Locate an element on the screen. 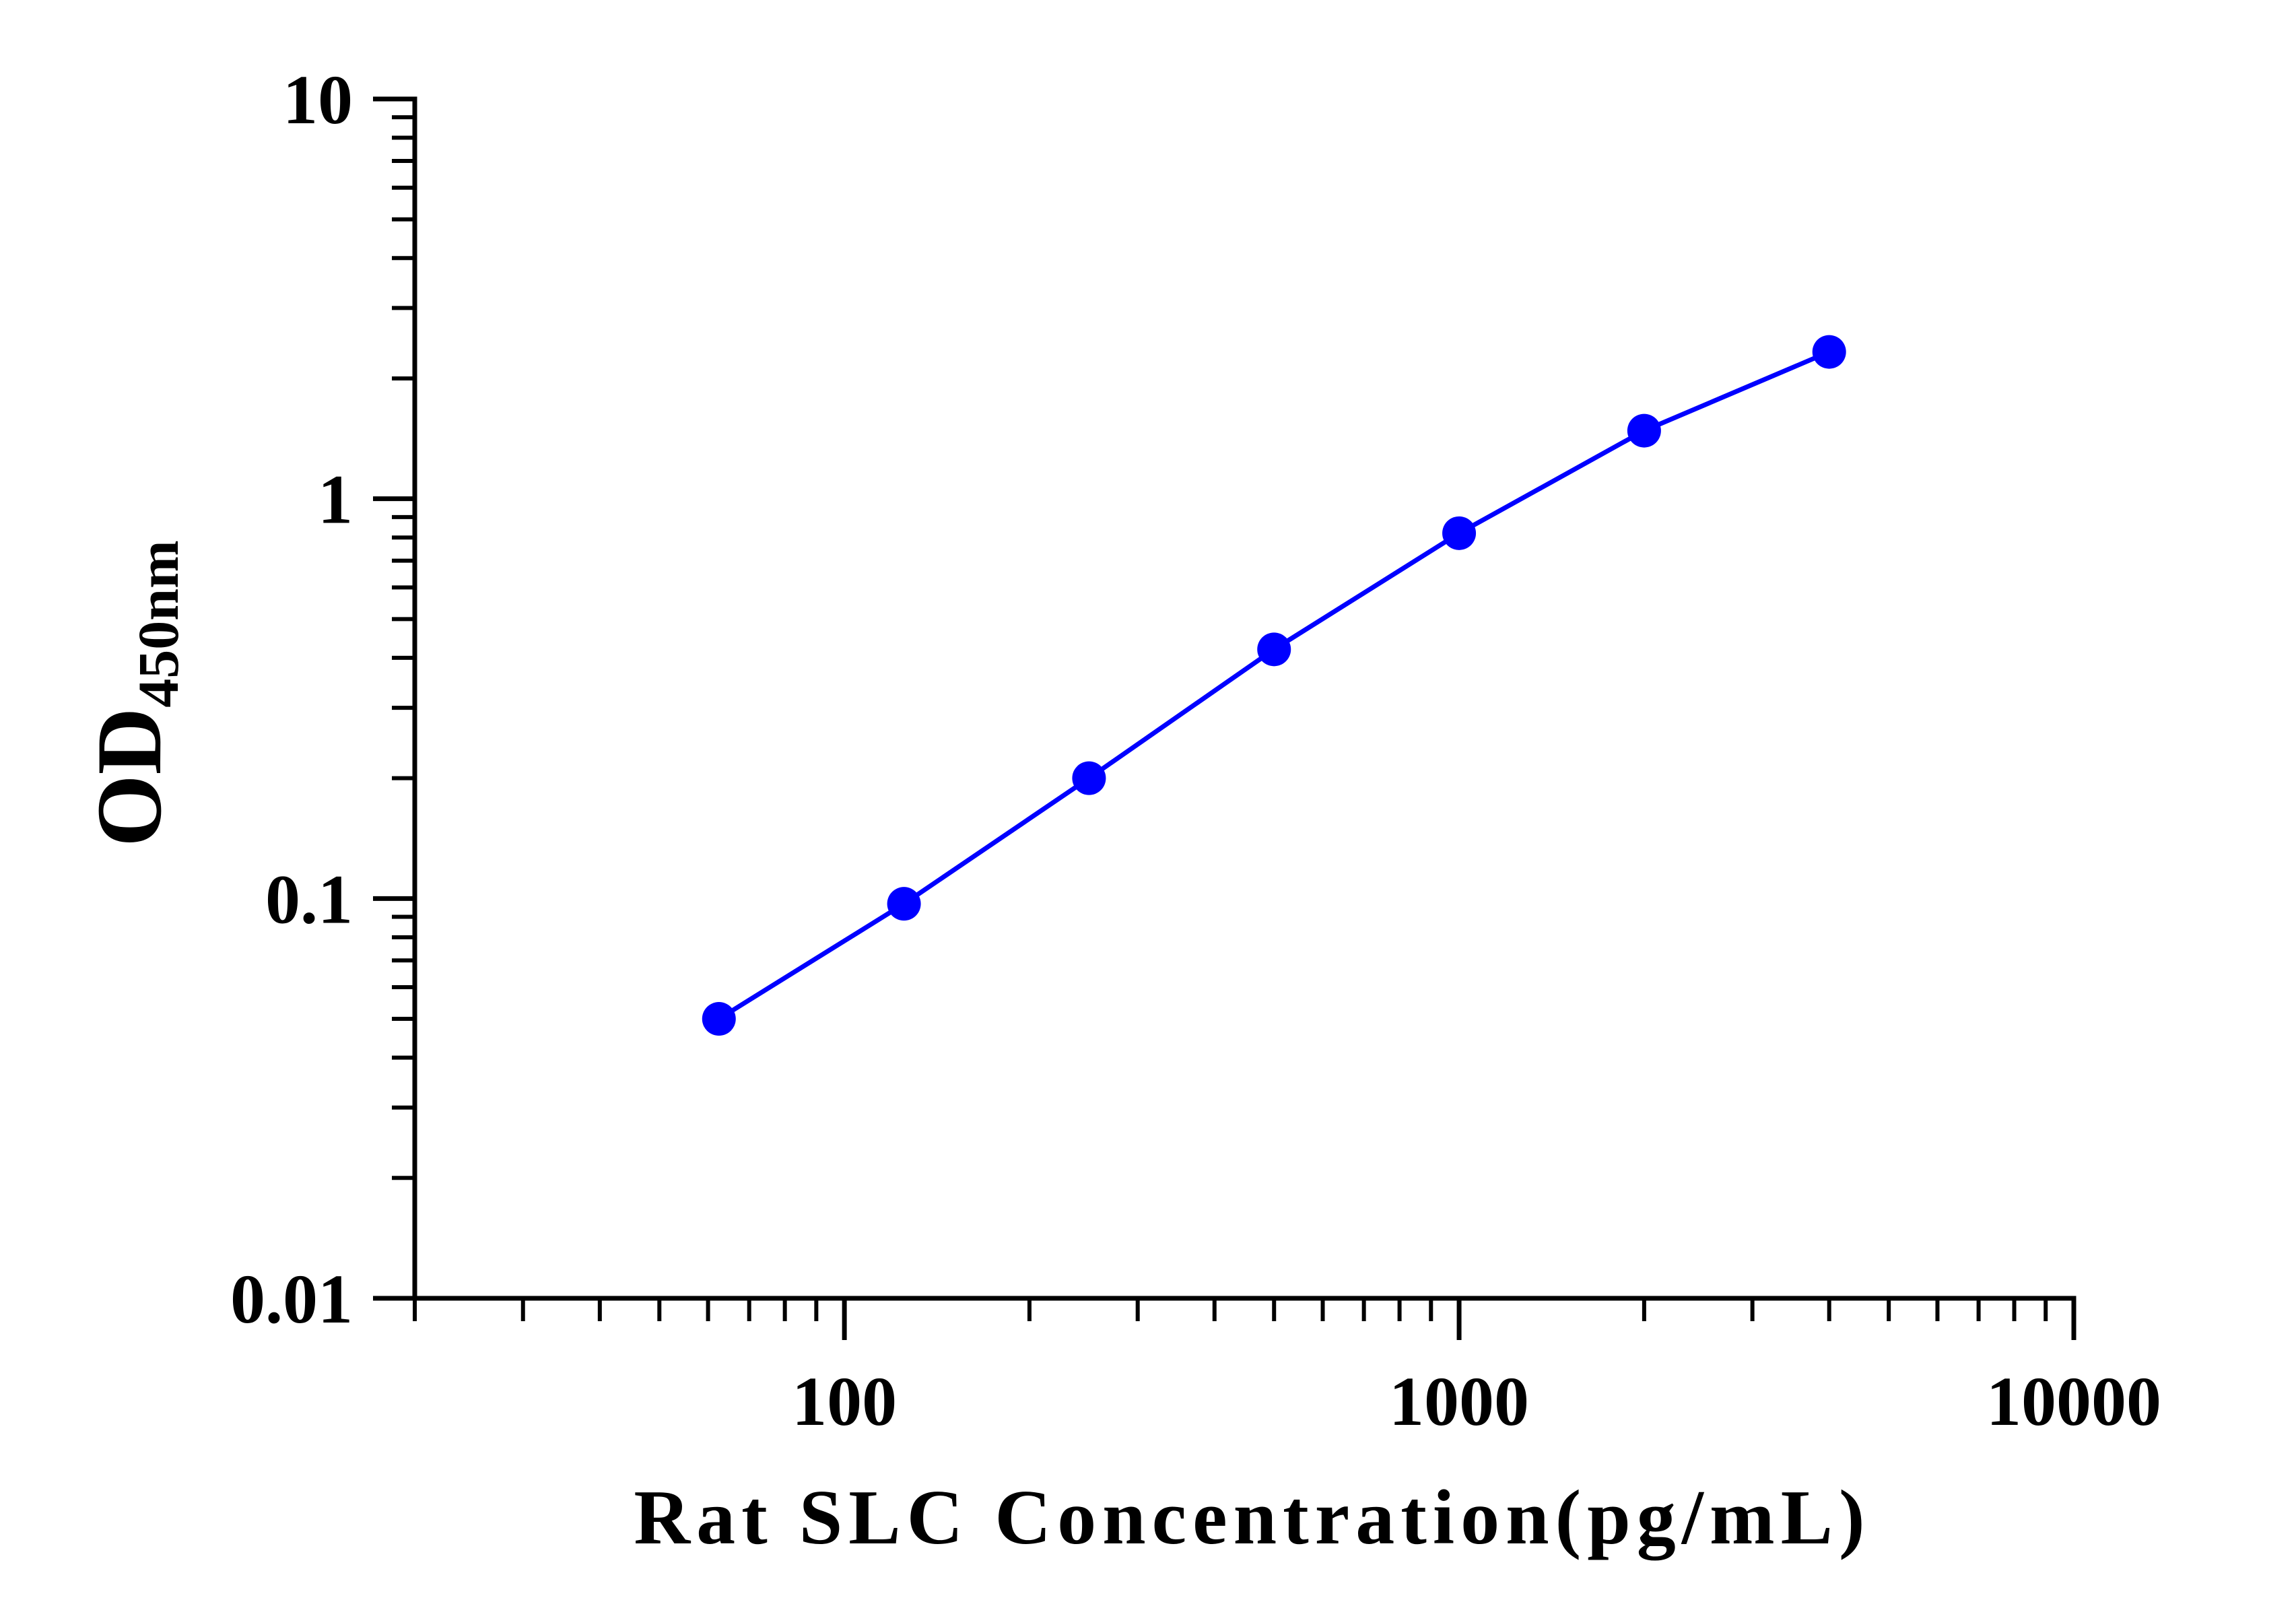 This screenshot has height=1604, width=2296. y-tick-label: 1 is located at coordinates (335, 500).